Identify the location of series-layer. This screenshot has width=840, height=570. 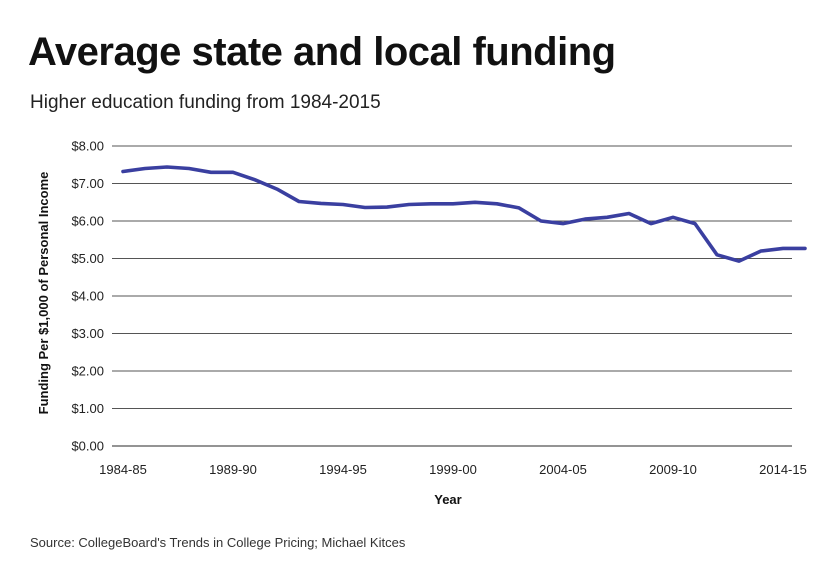
(464, 214).